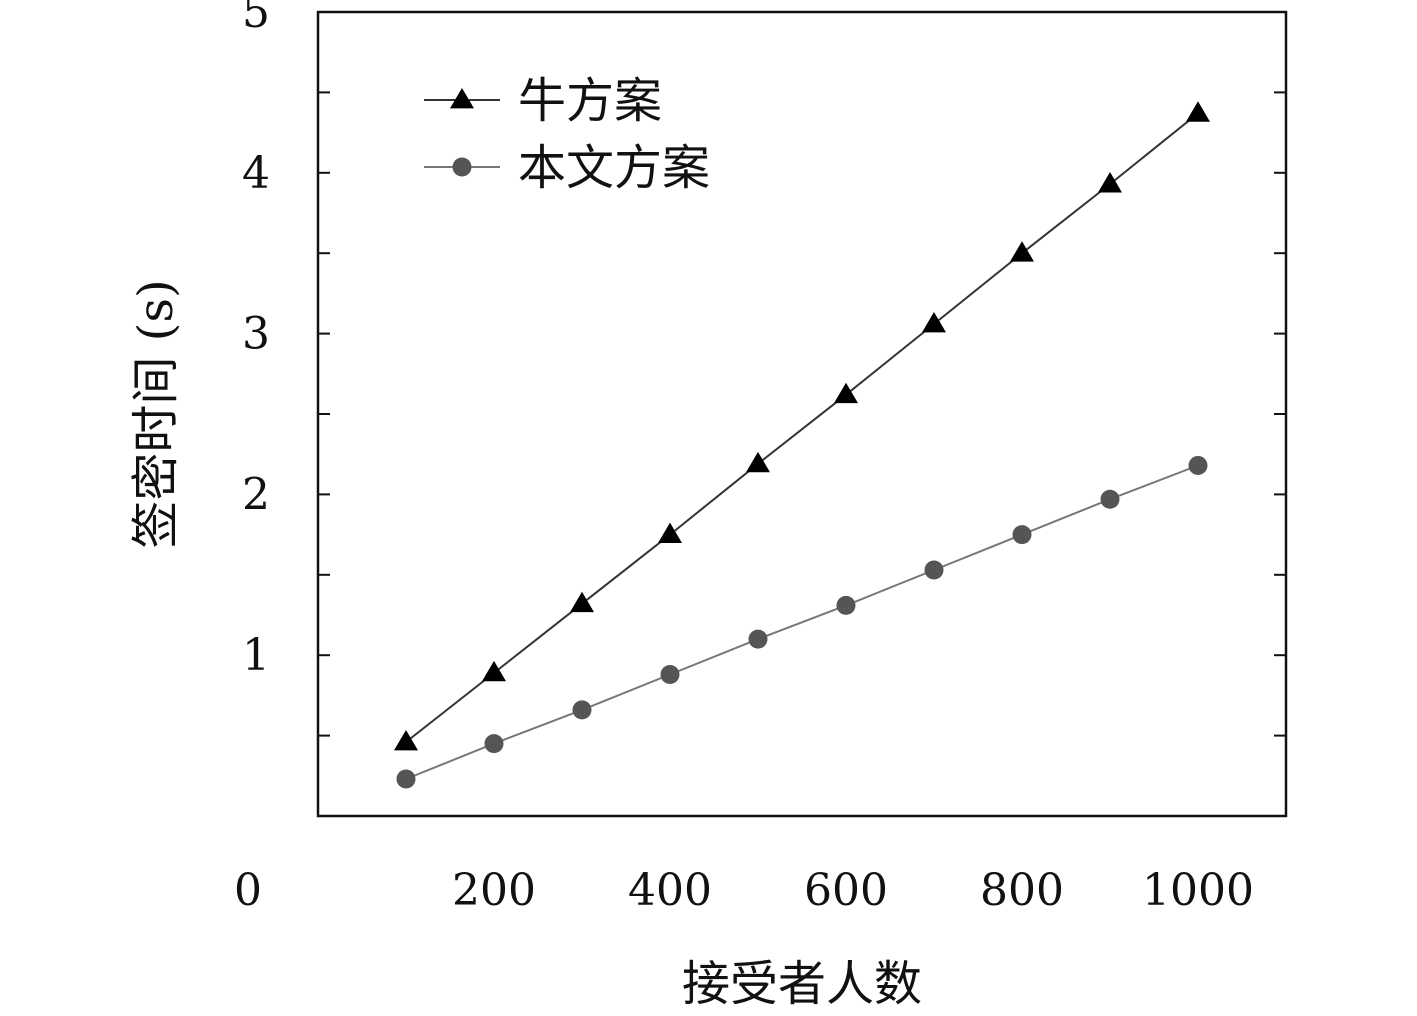 The width and height of the screenshot is (1417, 1016). Describe the element at coordinates (256, 173) in the screenshot. I see `y-tick-label: 4` at that location.